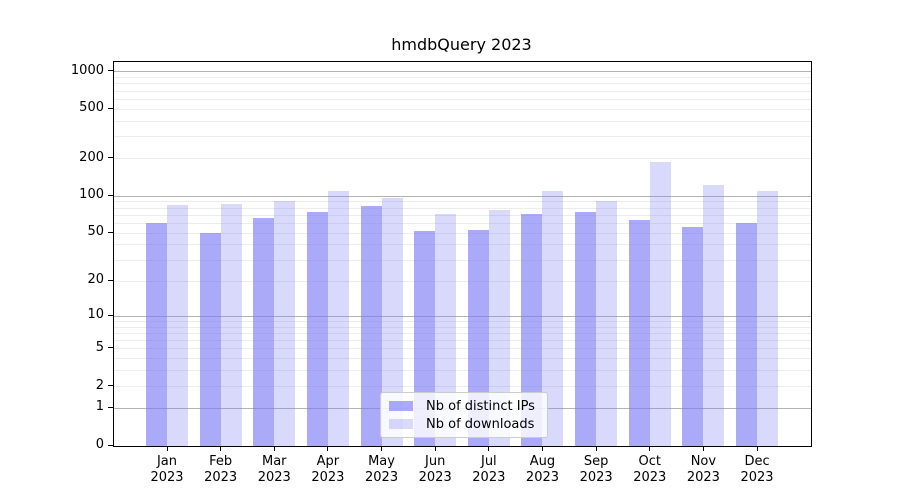 This screenshot has height=500, width=900. I want to click on x-tick-label-aug: Aug 2023, so click(542, 469).